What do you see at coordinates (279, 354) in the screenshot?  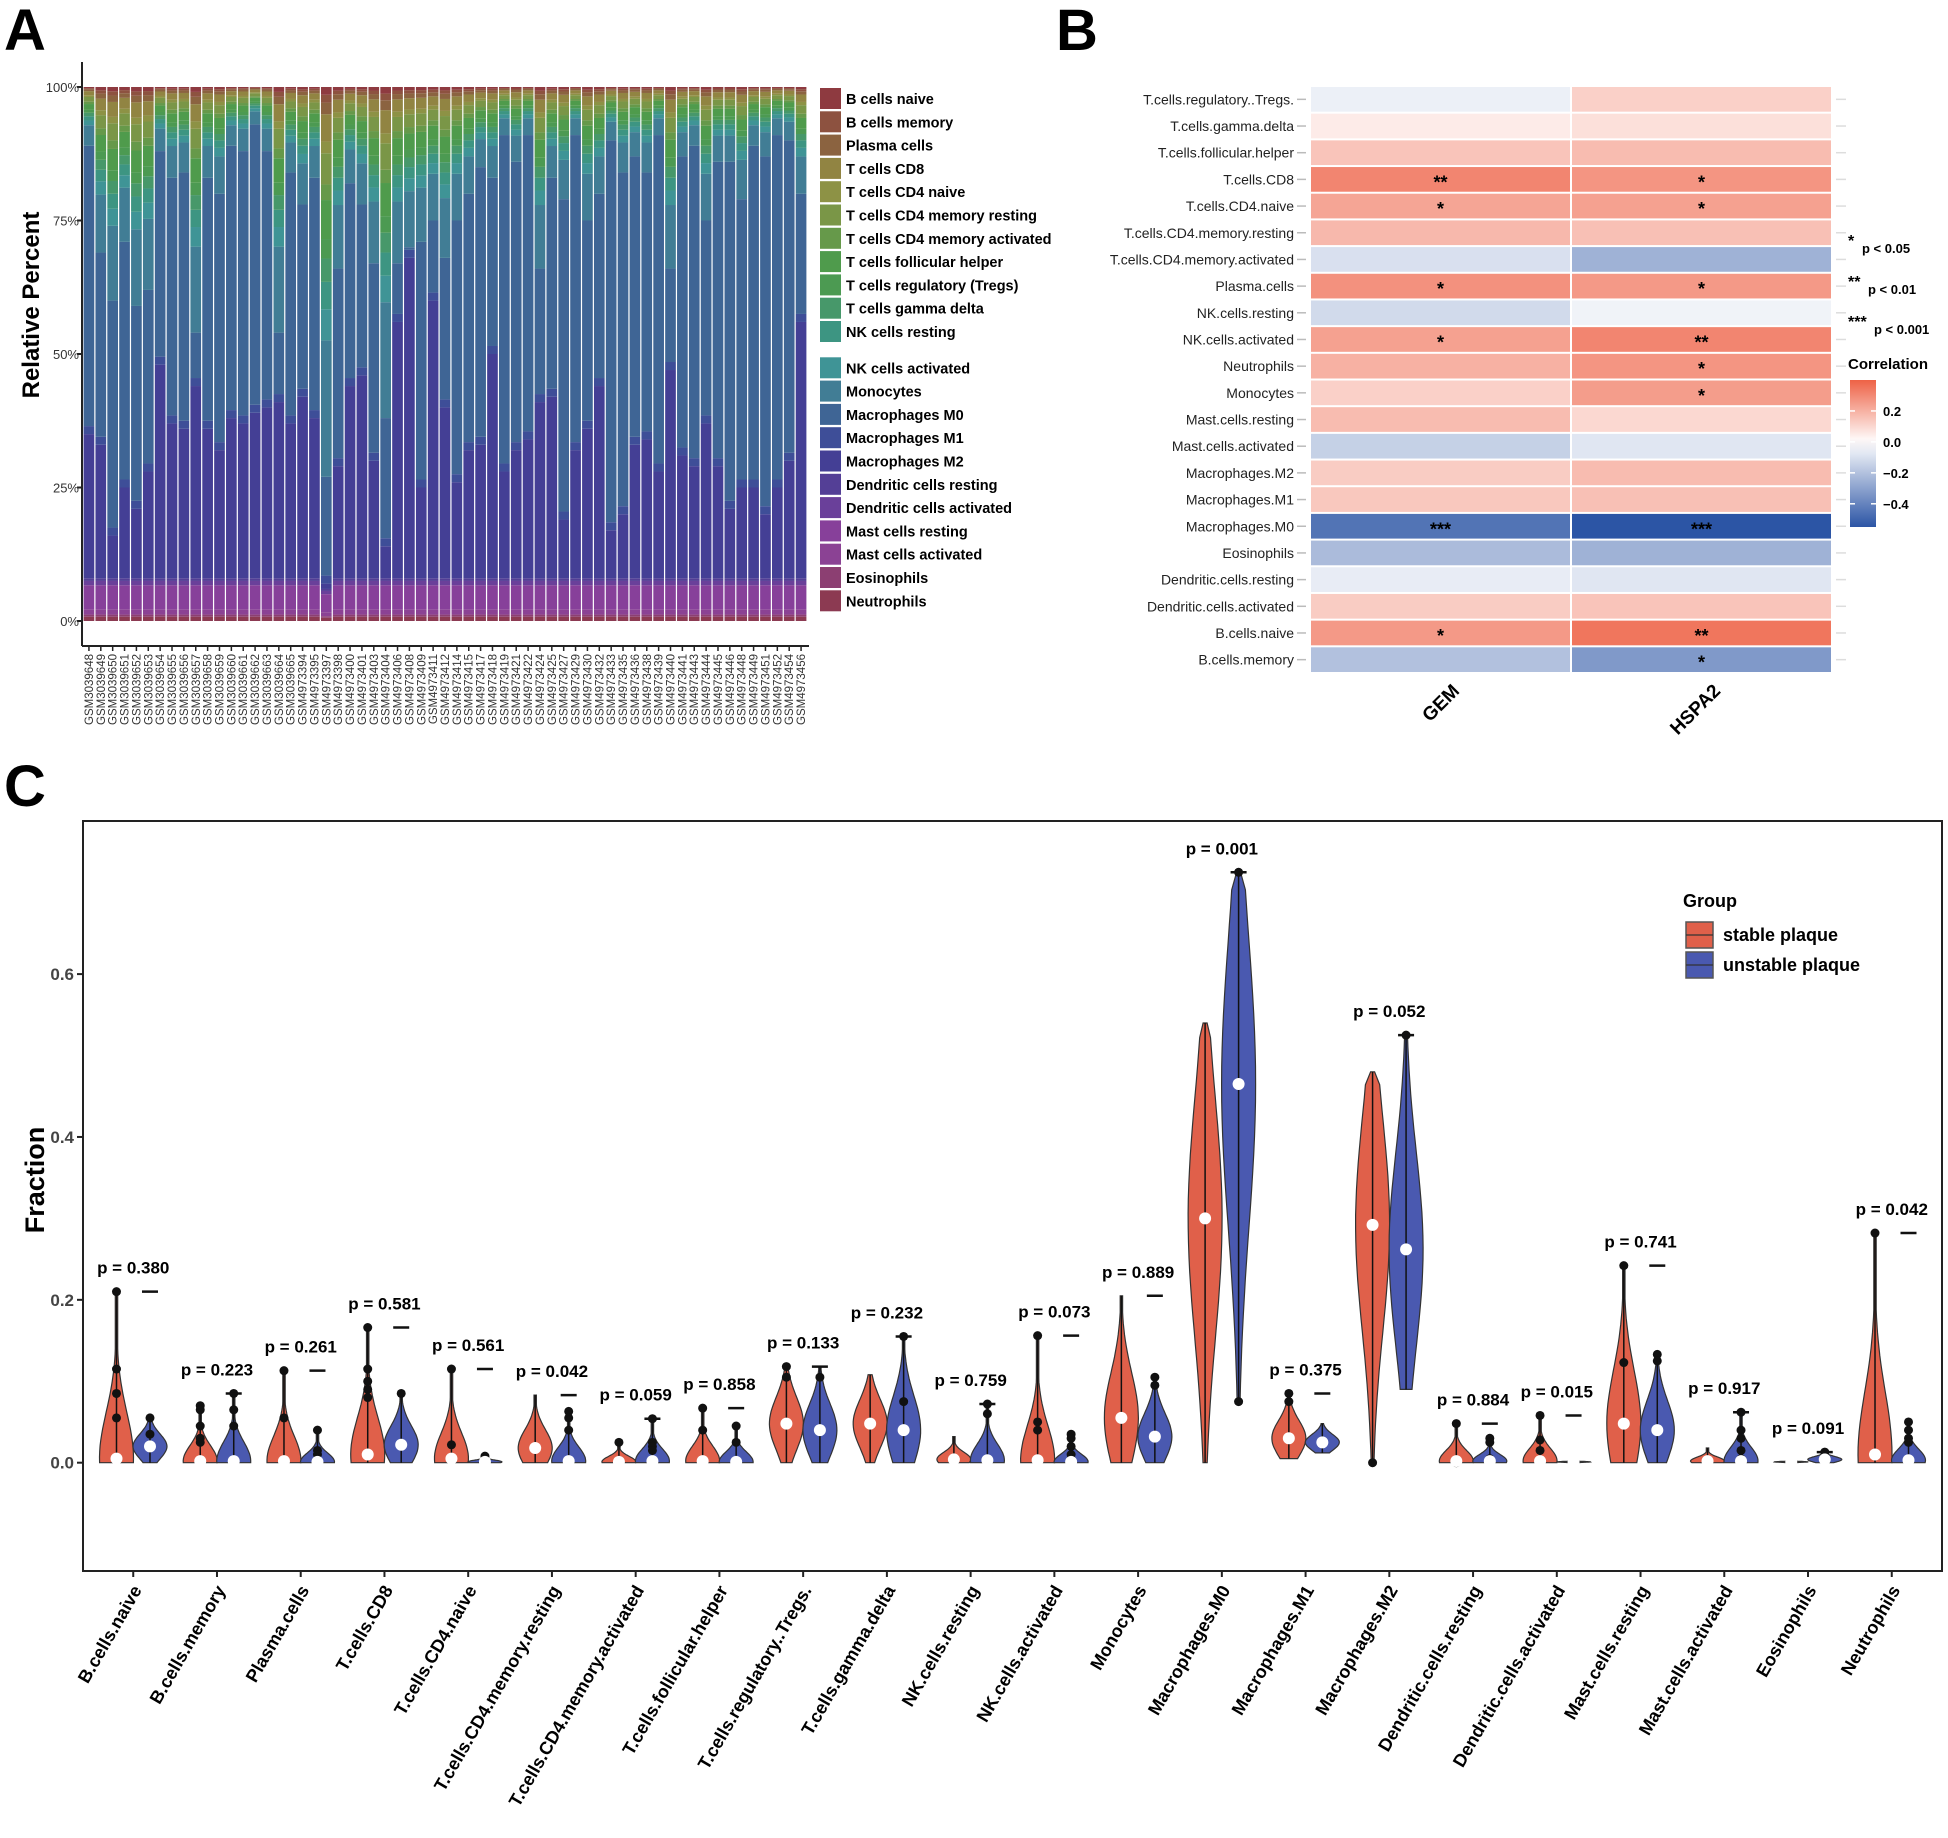 I see `bar-GSM3039664` at bounding box center [279, 354].